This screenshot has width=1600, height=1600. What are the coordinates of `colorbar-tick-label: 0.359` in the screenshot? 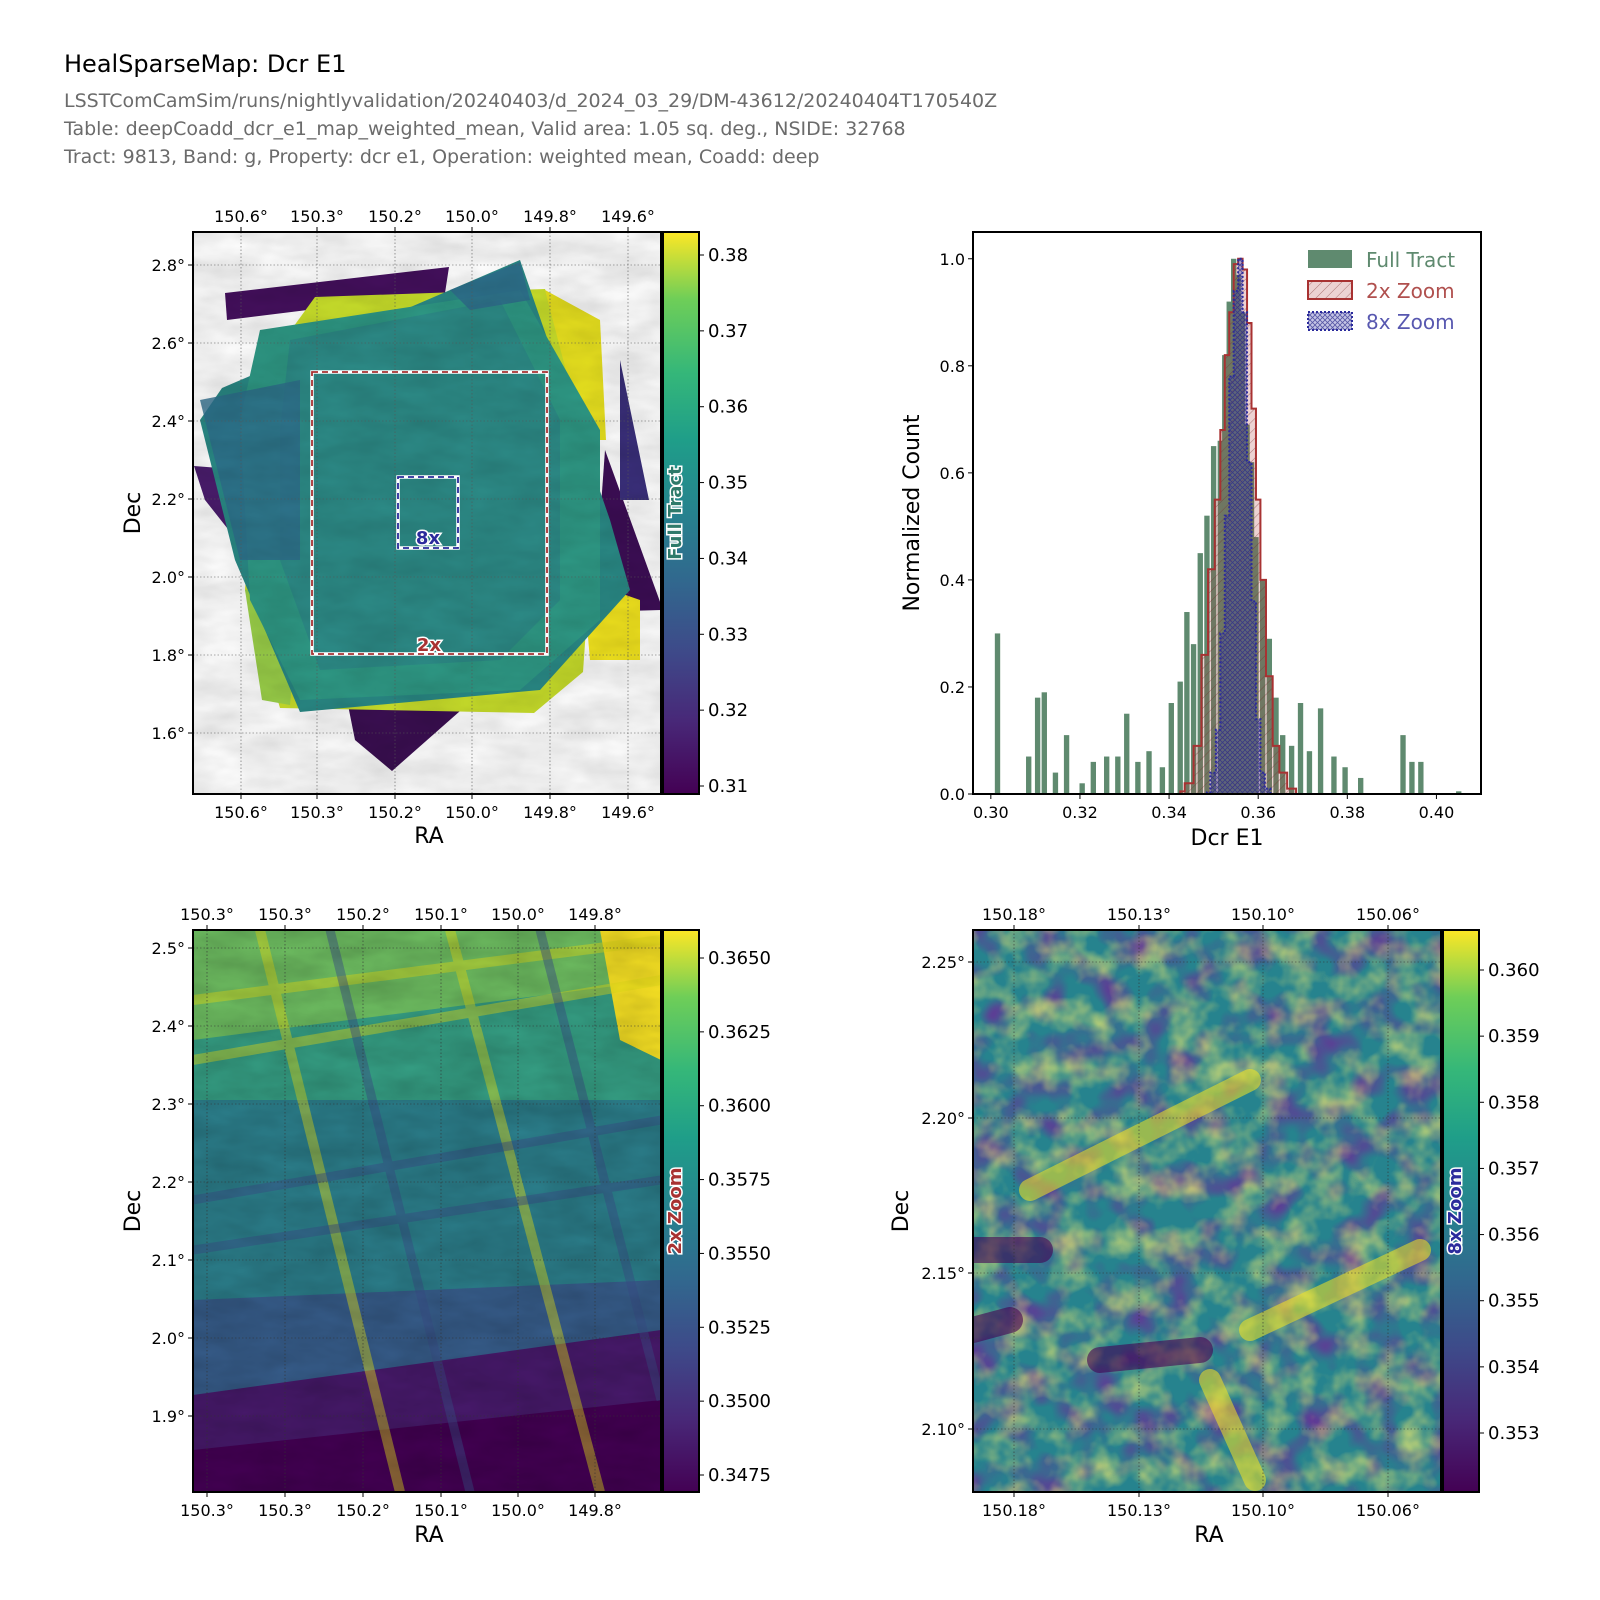 It's located at (1514, 1036).